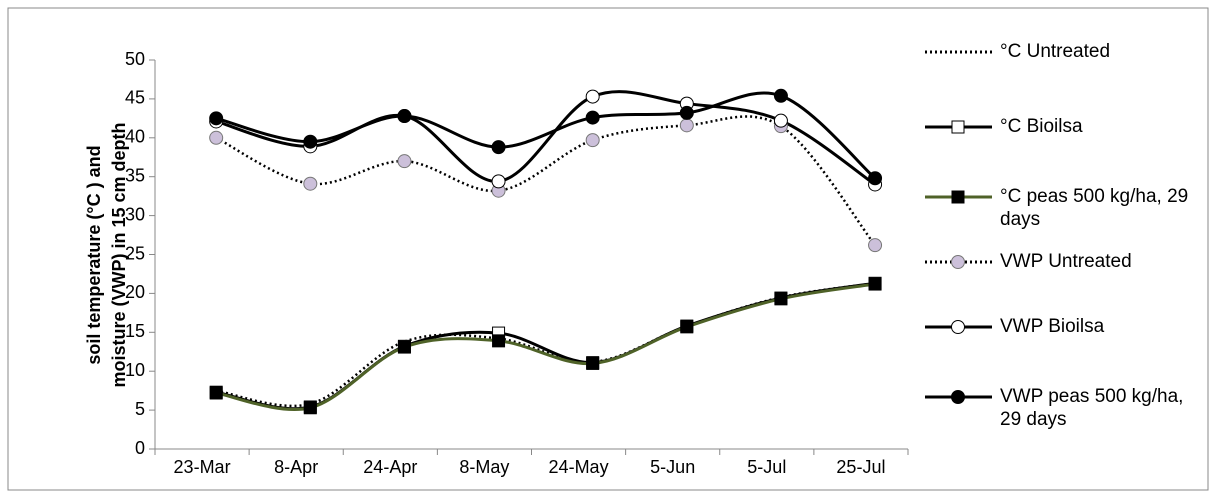 The image size is (1215, 497). What do you see at coordinates (135, 253) in the screenshot?
I see `y-tick-label: 25` at bounding box center [135, 253].